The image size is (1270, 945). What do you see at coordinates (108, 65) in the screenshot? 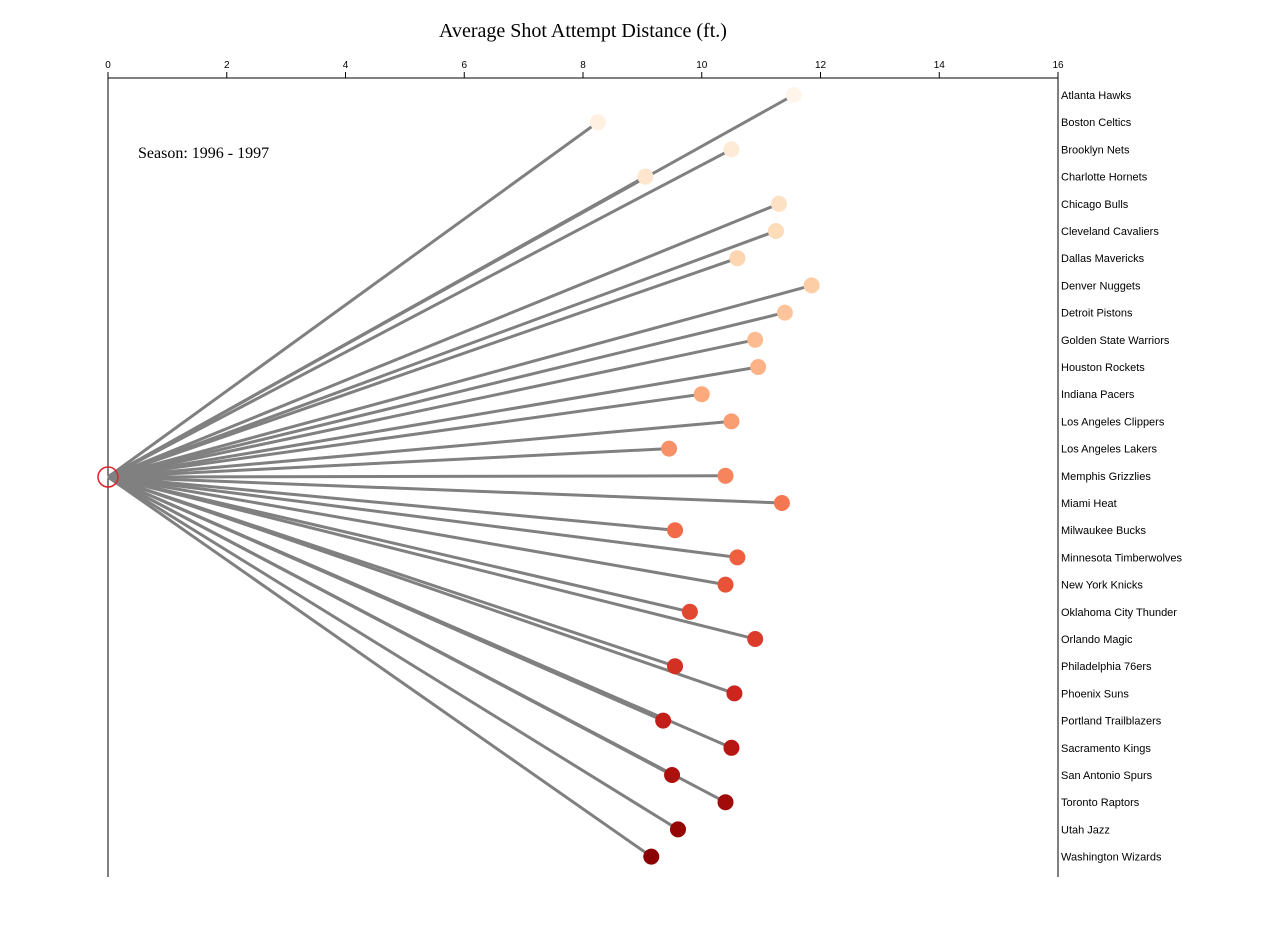
I see `x-tick-label: 0` at bounding box center [108, 65].